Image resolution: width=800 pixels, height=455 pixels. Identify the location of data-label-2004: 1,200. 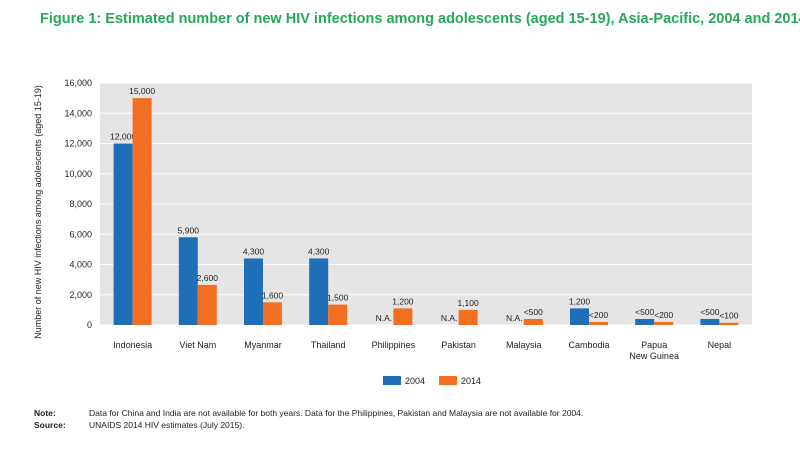
(580, 301).